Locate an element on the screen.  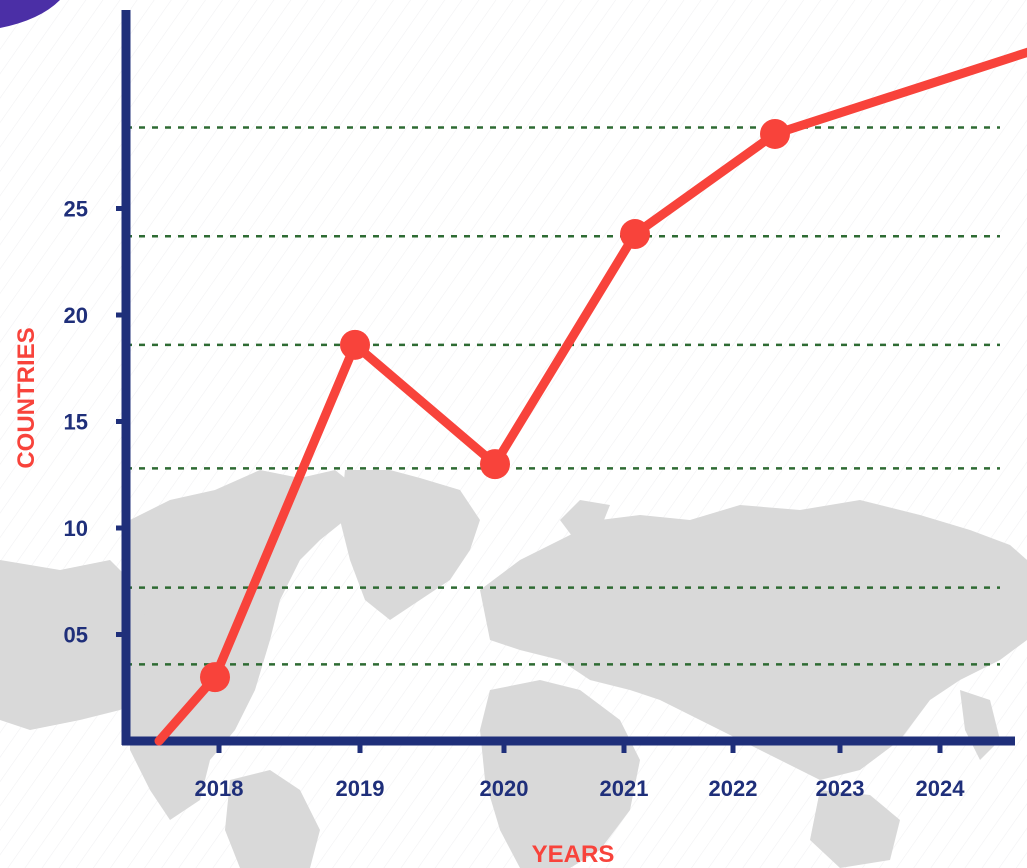
x-tick-label: 2020 is located at coordinates (504, 788).